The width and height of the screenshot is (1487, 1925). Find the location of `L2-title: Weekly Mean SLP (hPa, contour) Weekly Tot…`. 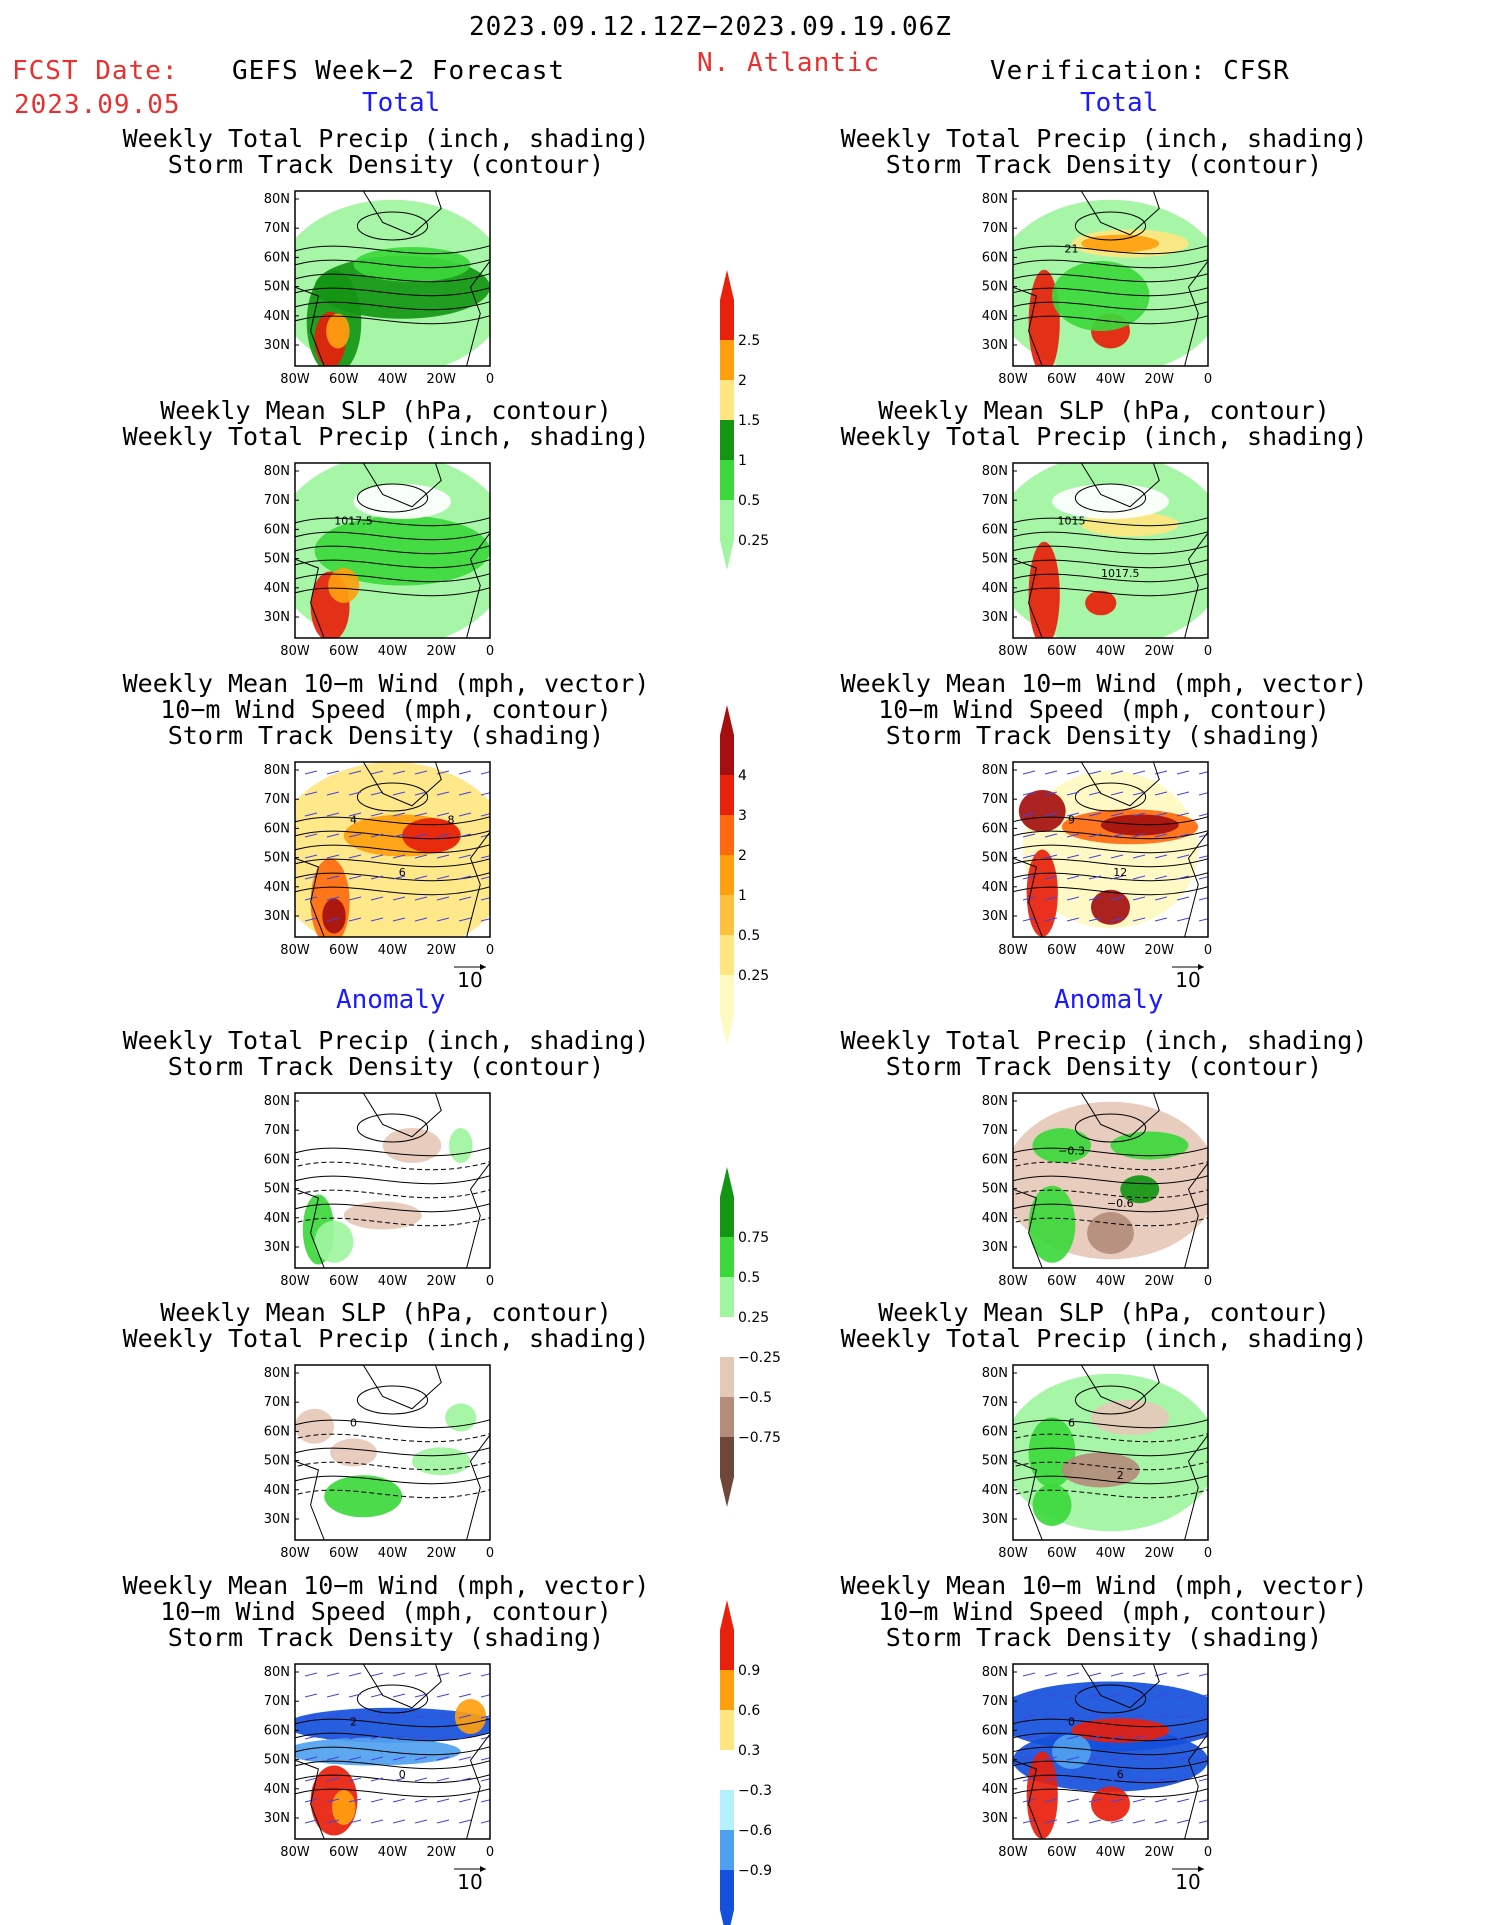

L2-title: Weekly Mean SLP (hPa, contour) Weekly Tot… is located at coordinates (386, 423).